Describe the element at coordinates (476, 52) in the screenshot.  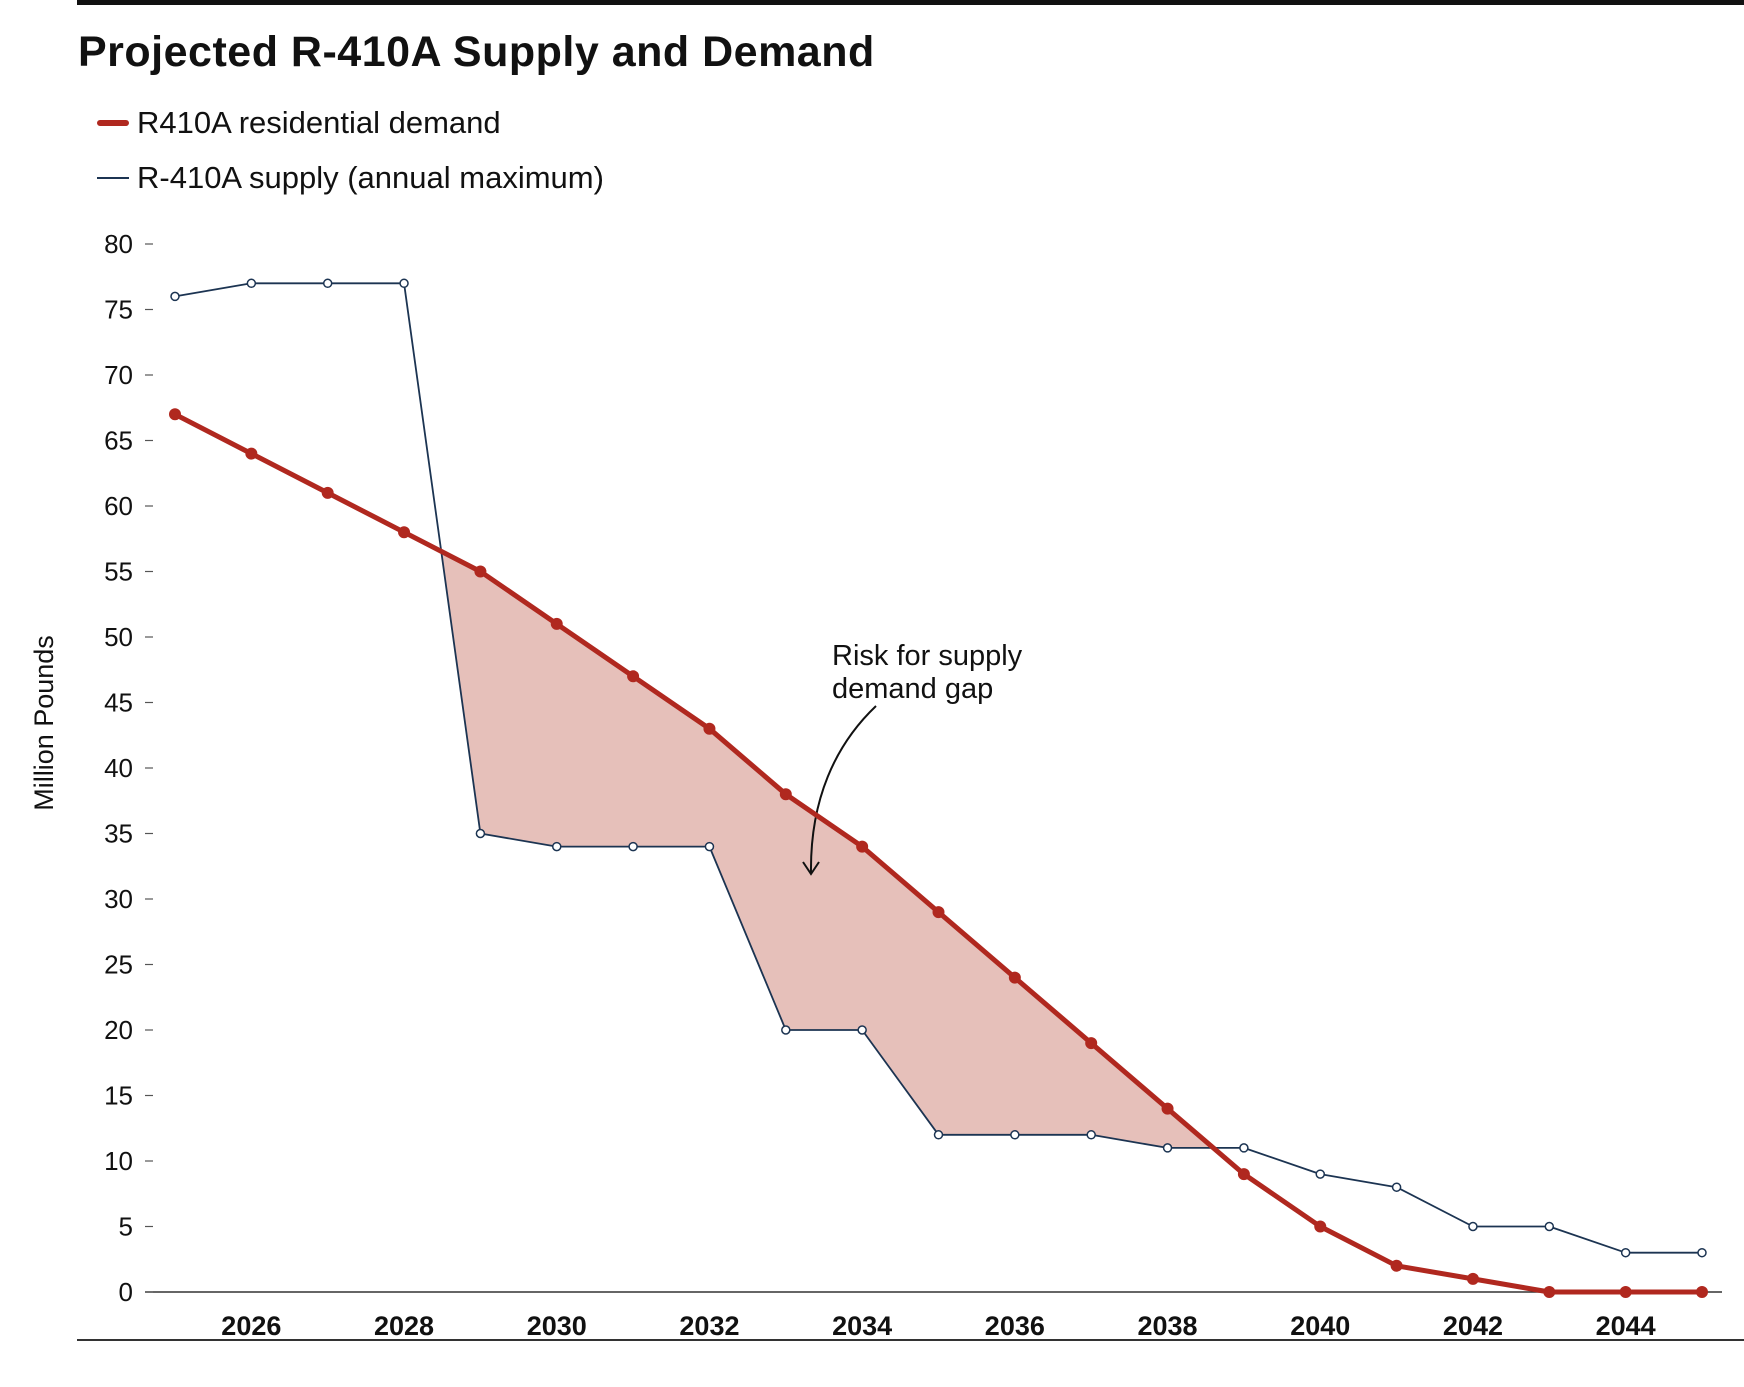
I see `chart-title: Projected R-410A Supply and Demand` at that location.